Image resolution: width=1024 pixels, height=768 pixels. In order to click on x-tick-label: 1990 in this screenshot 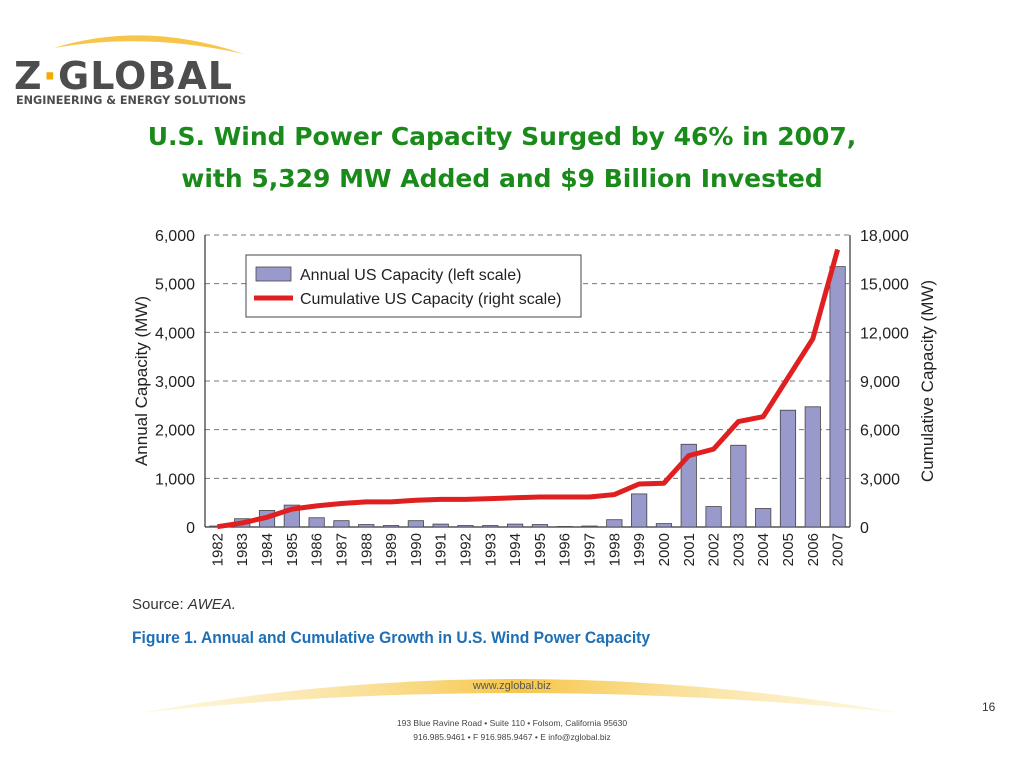, I will do `click(416, 549)`.